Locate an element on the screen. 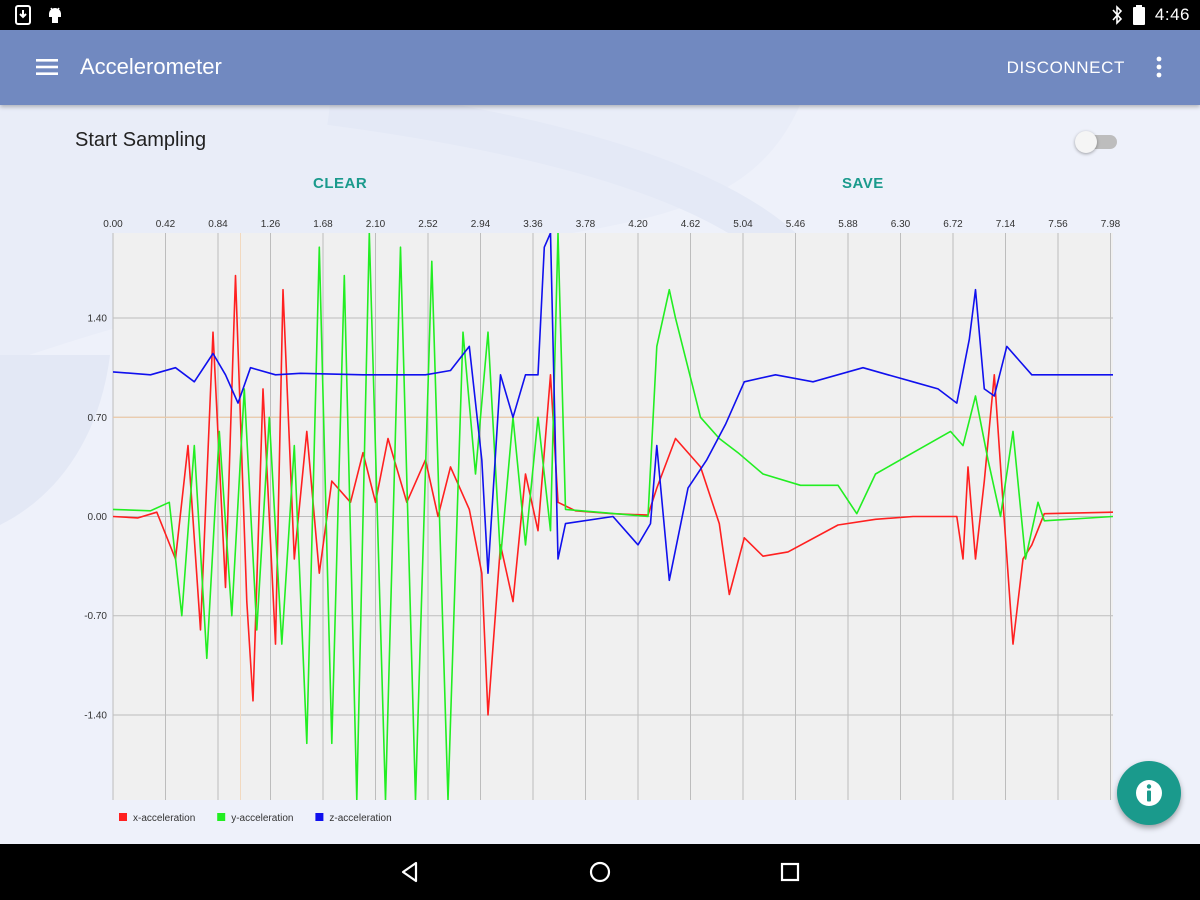  x-tick-label: 4.62 is located at coordinates (691, 224).